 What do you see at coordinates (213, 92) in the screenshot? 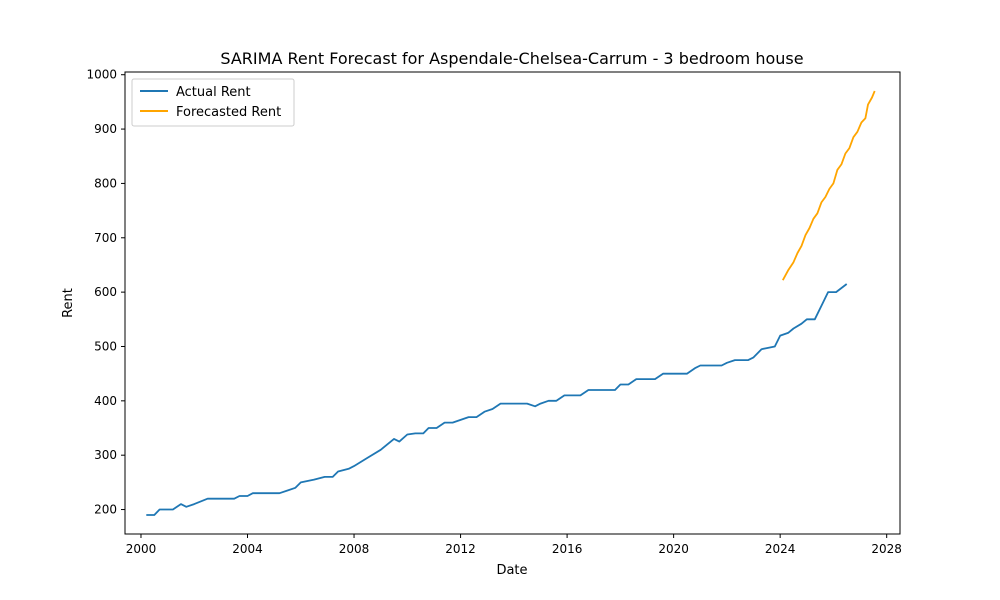
I see `legend-label-actual: Actual Rent` at bounding box center [213, 92].